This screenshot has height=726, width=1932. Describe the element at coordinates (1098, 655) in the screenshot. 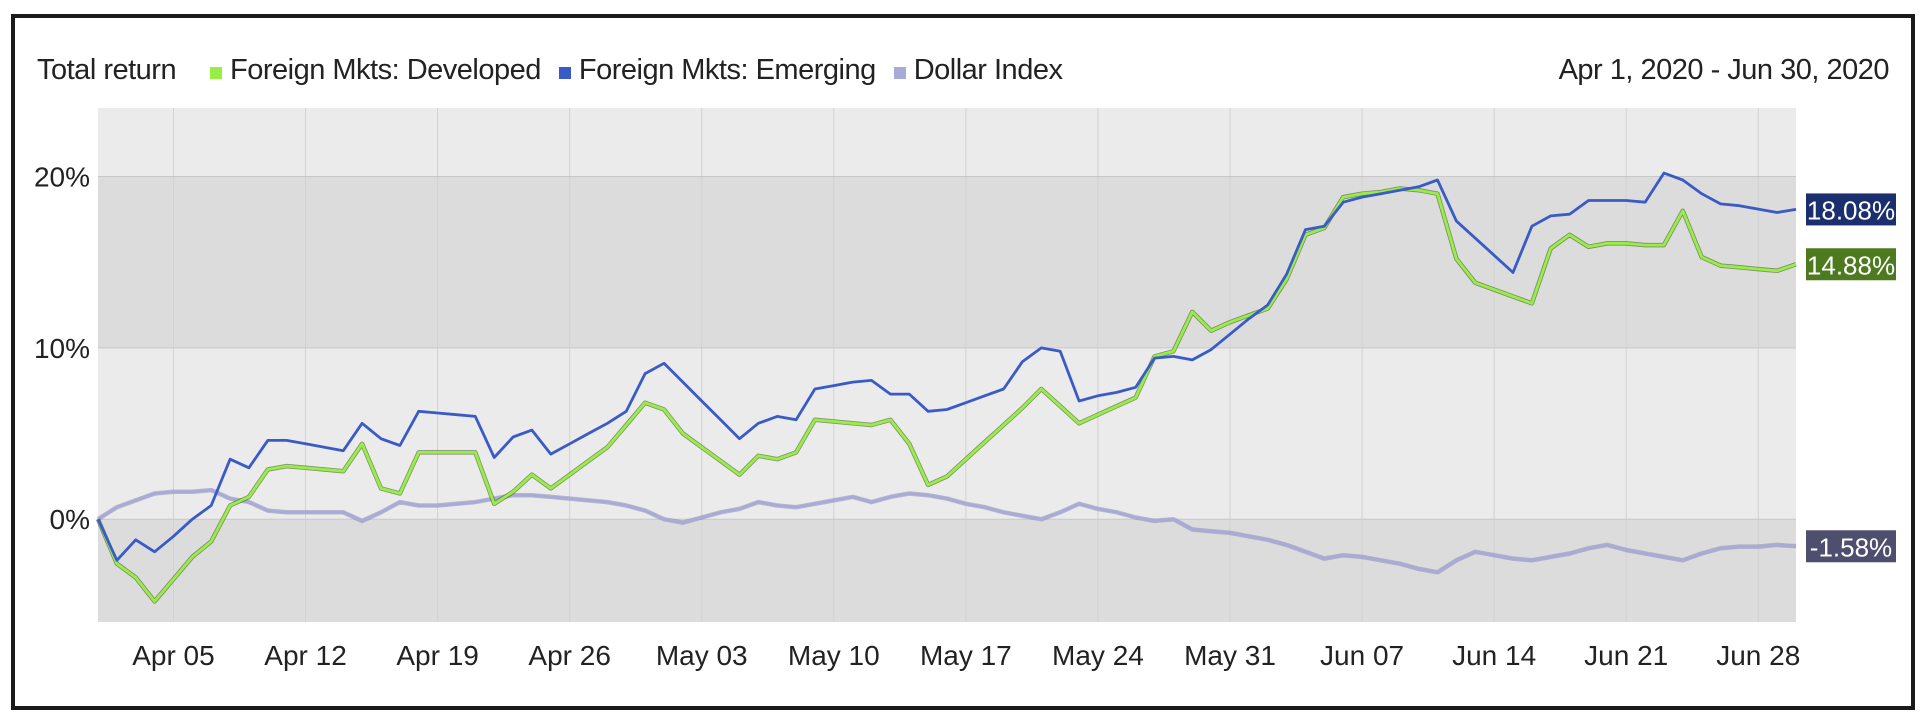

I see `x-tick-label: May 24` at that location.